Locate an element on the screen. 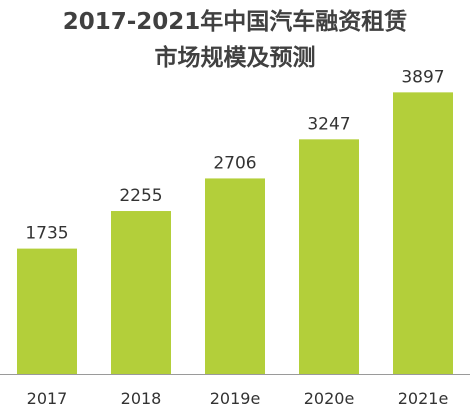 This screenshot has width=470, height=412. x-tick-label-2021e: 2021e is located at coordinates (423, 398).